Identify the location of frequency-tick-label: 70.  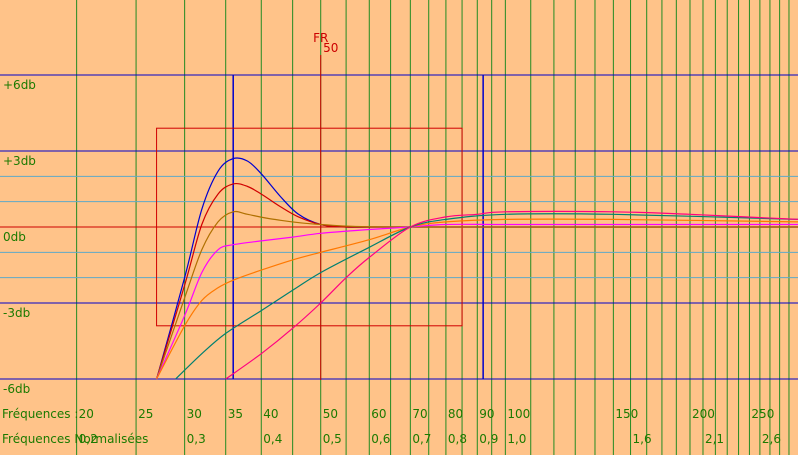
(419, 414).